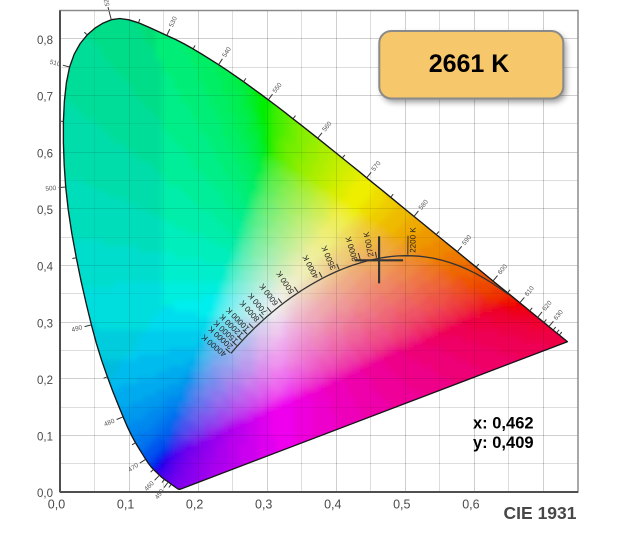 This screenshot has height=550, width=620. Describe the element at coordinates (469, 64) in the screenshot. I see `svg-text: 2661 K` at that location.